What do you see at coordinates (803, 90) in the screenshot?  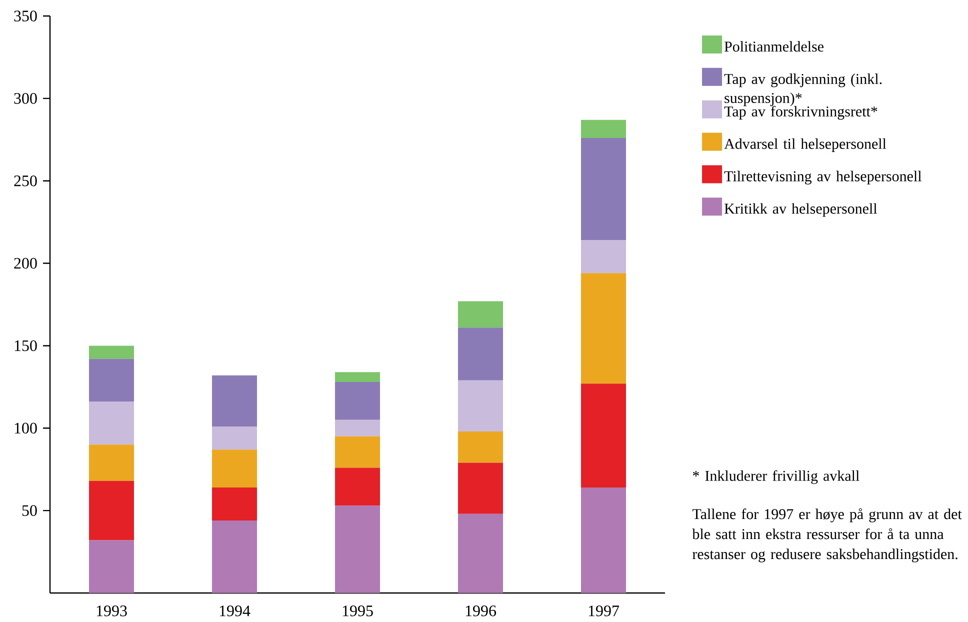 I see `legend-label: Tap av godkjenning (inkl. suspensjon)*` at bounding box center [803, 90].